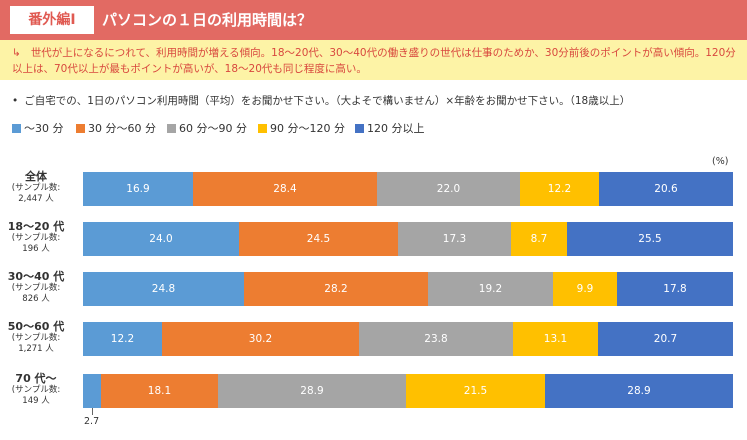 This screenshot has width=747, height=440. Describe the element at coordinates (396, 128) in the screenshot. I see `legend-label: 120 分以上` at that location.